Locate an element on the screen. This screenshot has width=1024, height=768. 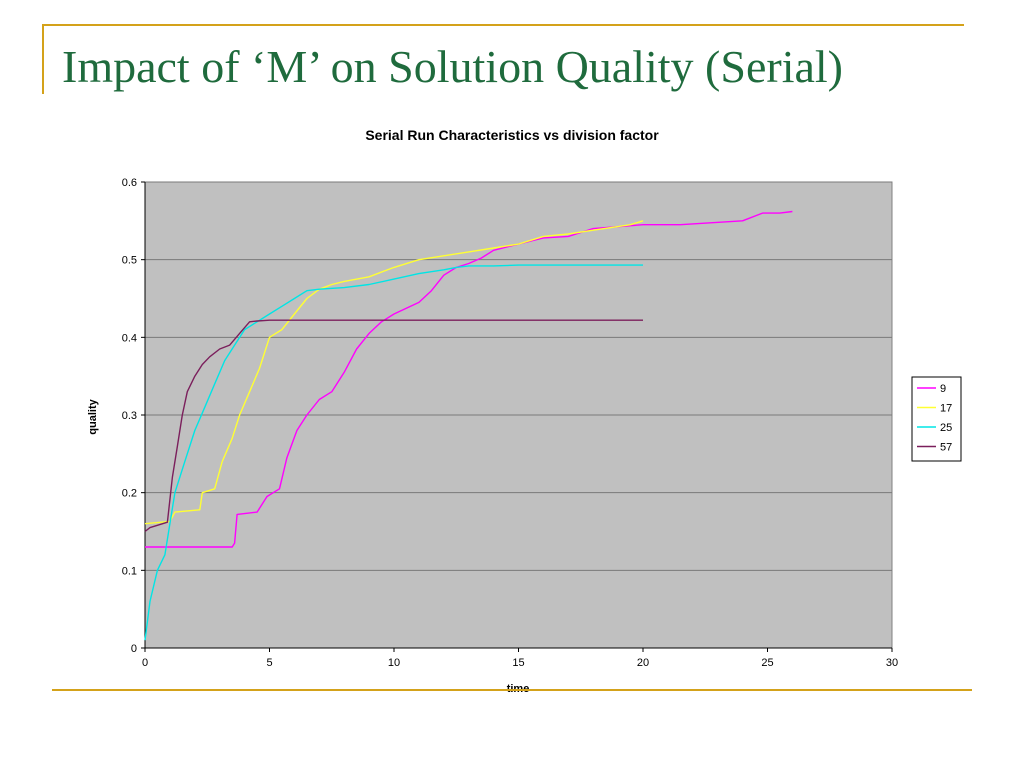
legend-label-9: 9 is located at coordinates (943, 389).